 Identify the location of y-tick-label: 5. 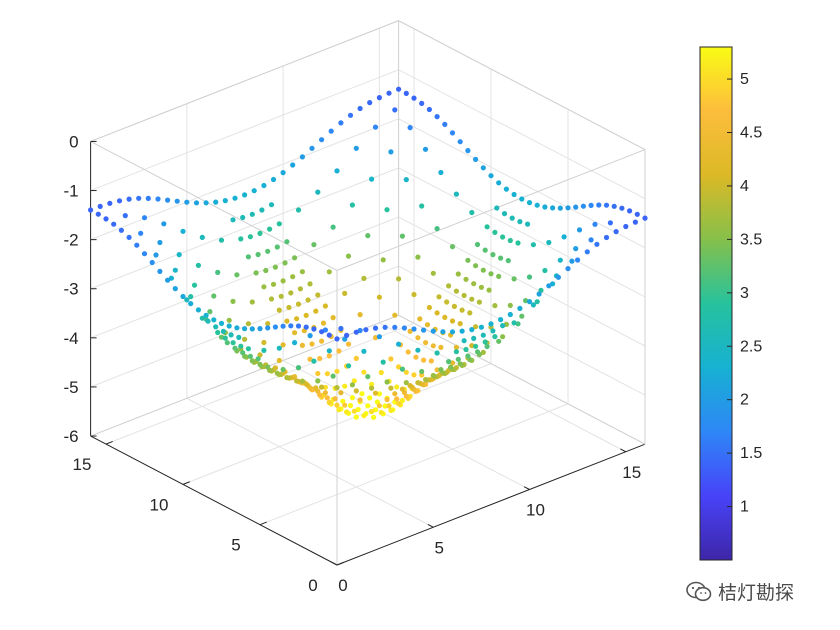
(235, 545).